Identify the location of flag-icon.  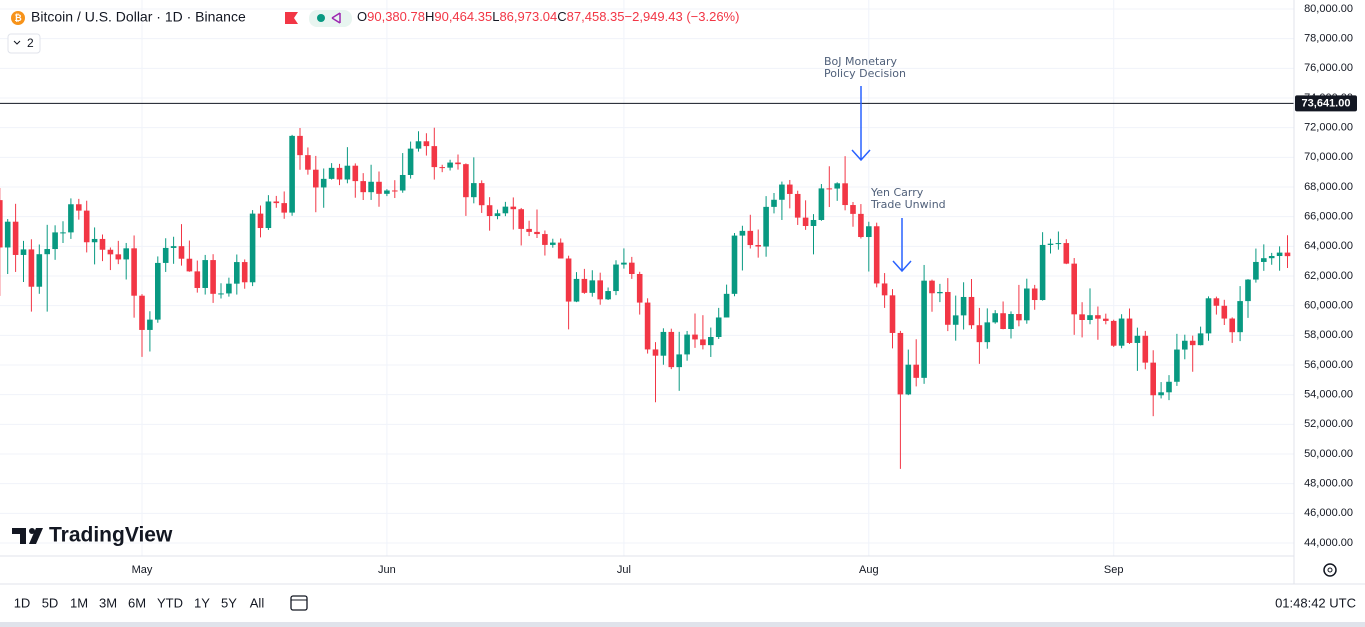
(291, 18).